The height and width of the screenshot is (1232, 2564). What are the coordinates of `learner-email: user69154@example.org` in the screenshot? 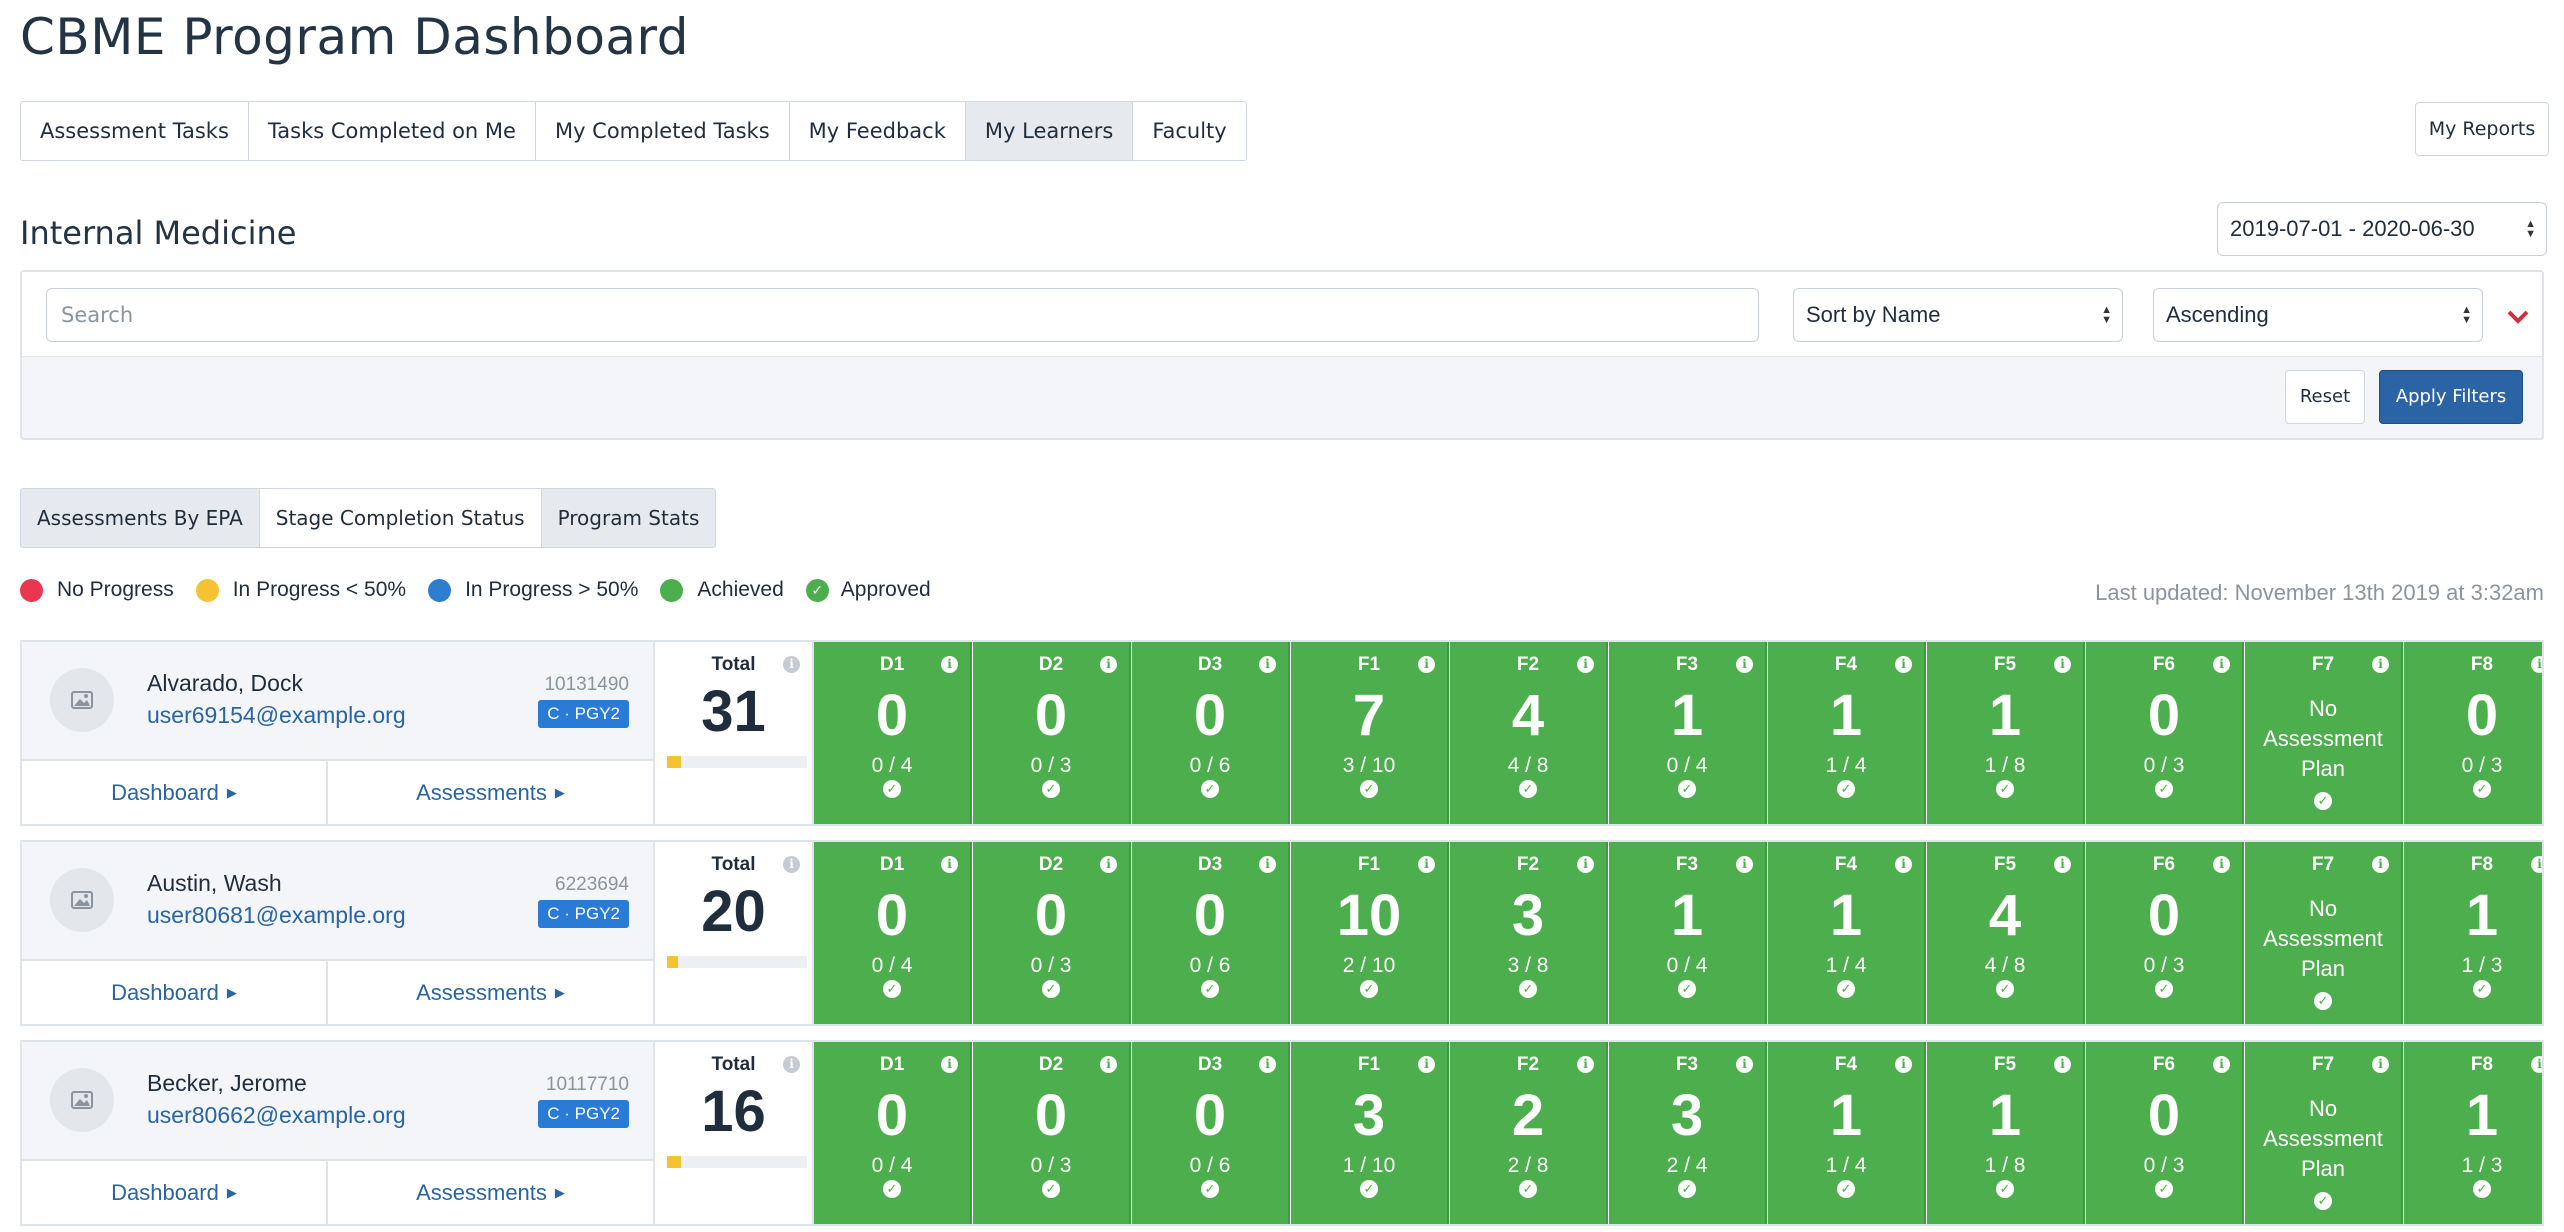 It's located at (276, 715).